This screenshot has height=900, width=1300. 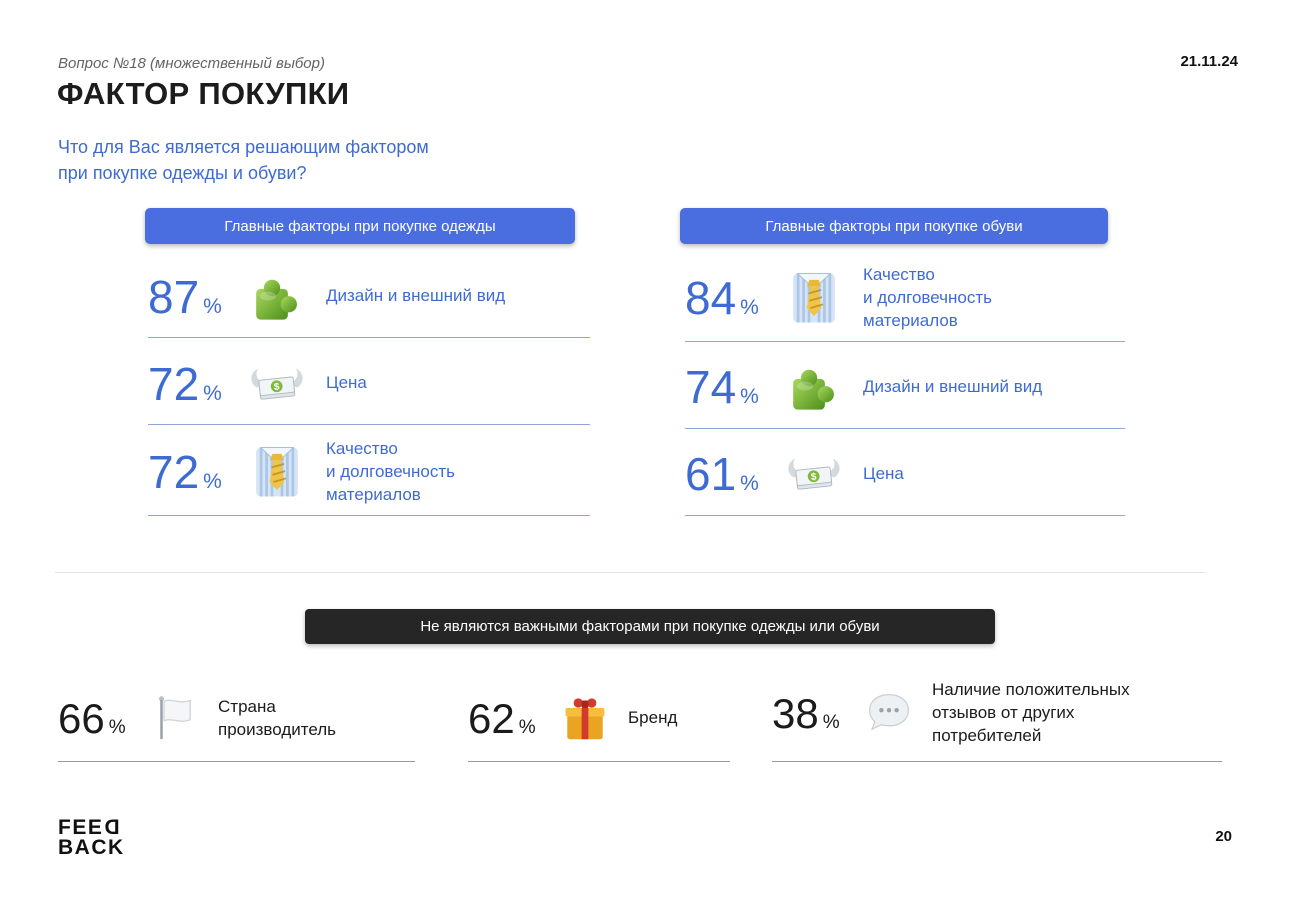 I want to click on white-flag-icon, so click(x=175, y=719).